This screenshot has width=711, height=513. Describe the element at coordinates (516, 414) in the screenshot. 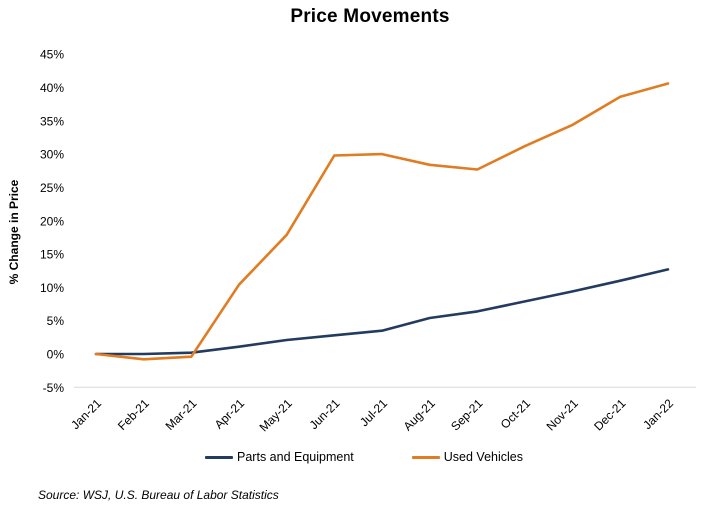

I see `x-tick-label: Oct-21` at that location.